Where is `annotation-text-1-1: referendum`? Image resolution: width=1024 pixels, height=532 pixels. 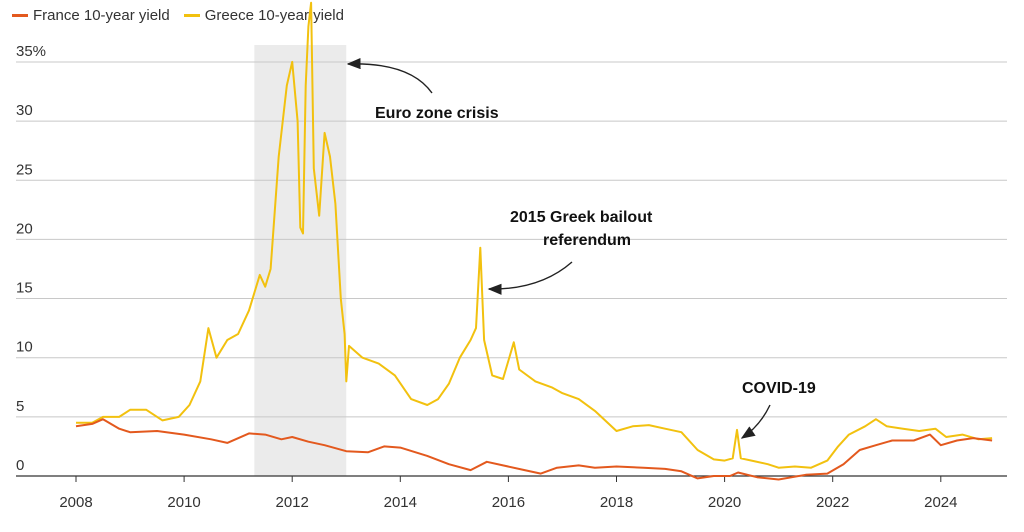
annotation-text-1-1: referendum is located at coordinates (587, 240).